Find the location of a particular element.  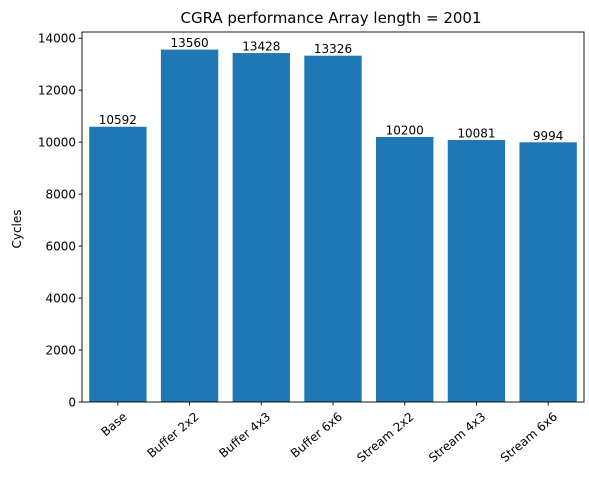

x-tick-label: Stream 6x6 is located at coordinates (529, 437).